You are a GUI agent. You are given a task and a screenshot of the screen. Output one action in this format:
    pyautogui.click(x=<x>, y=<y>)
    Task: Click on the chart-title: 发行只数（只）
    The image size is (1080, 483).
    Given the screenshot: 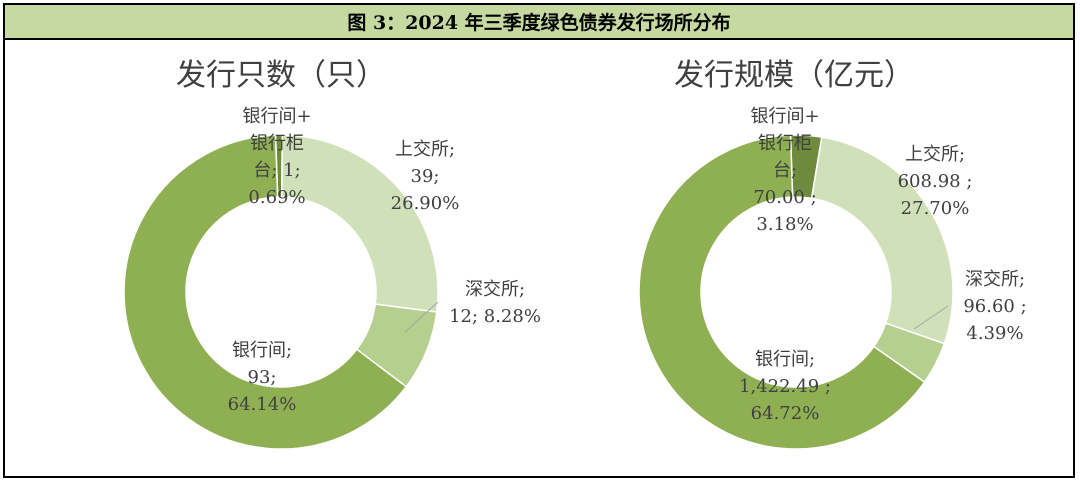 What is the action you would take?
    pyautogui.click(x=281, y=75)
    